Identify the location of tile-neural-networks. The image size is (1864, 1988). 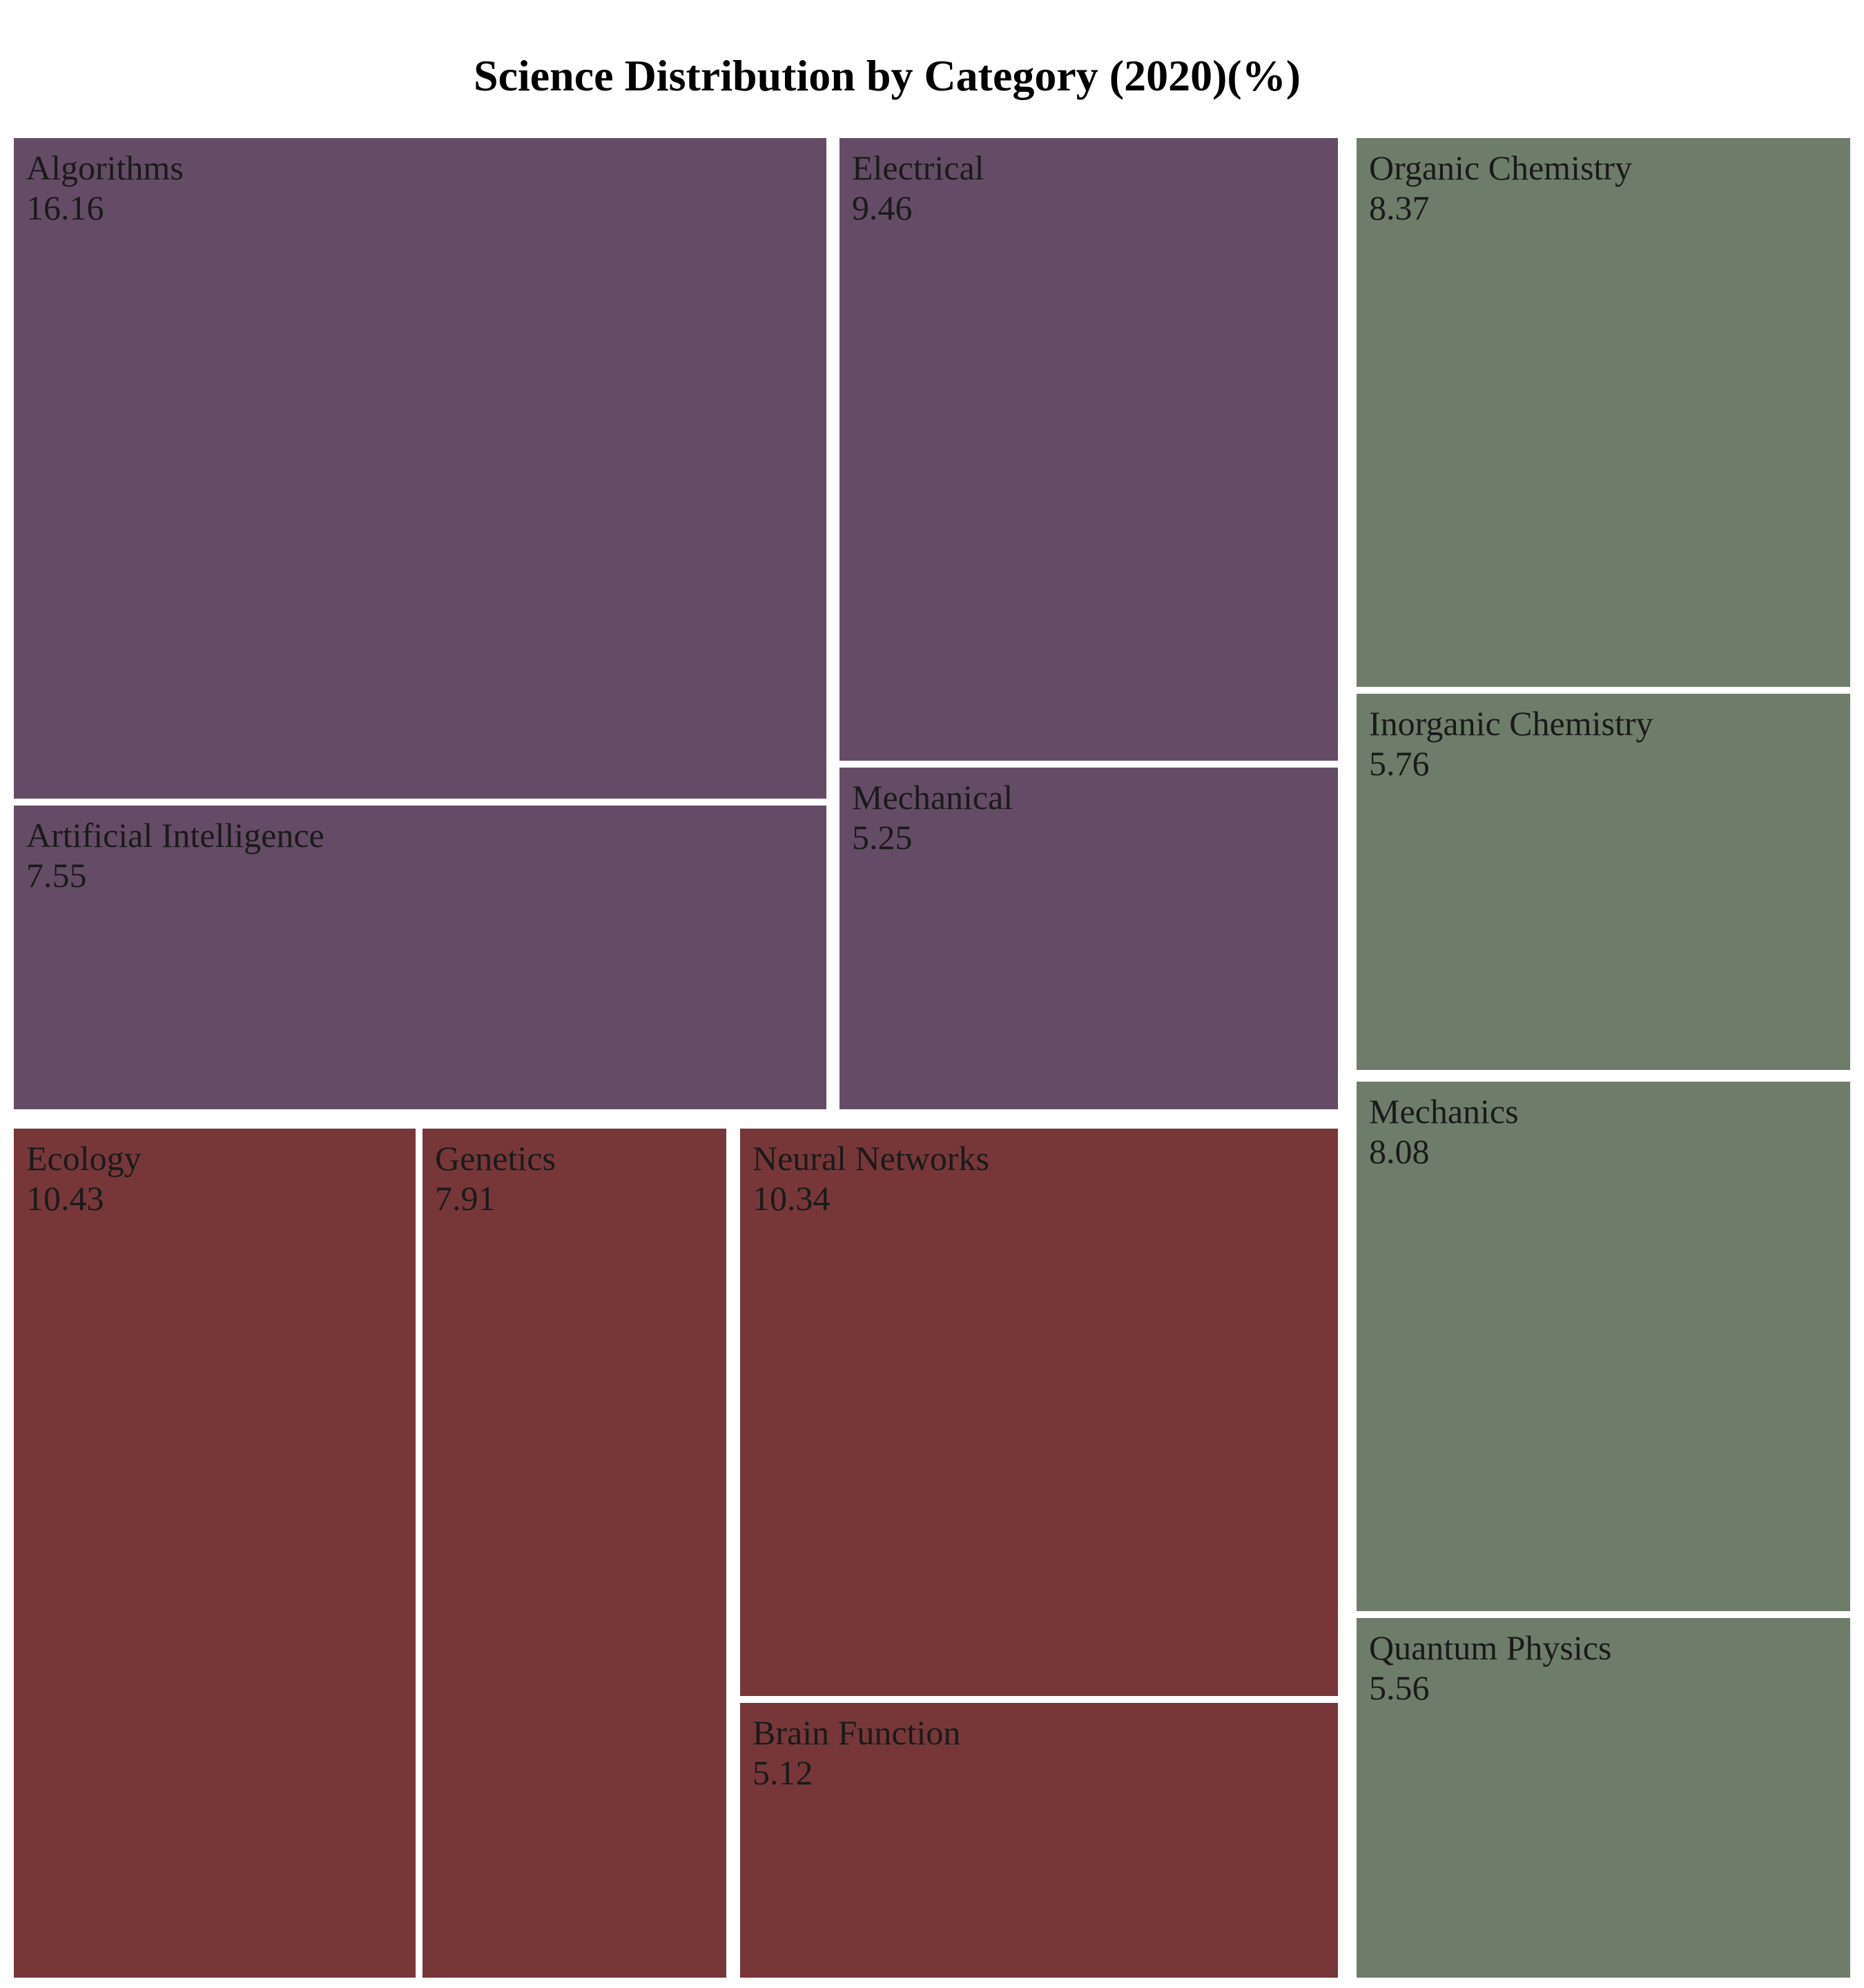
(1039, 1412).